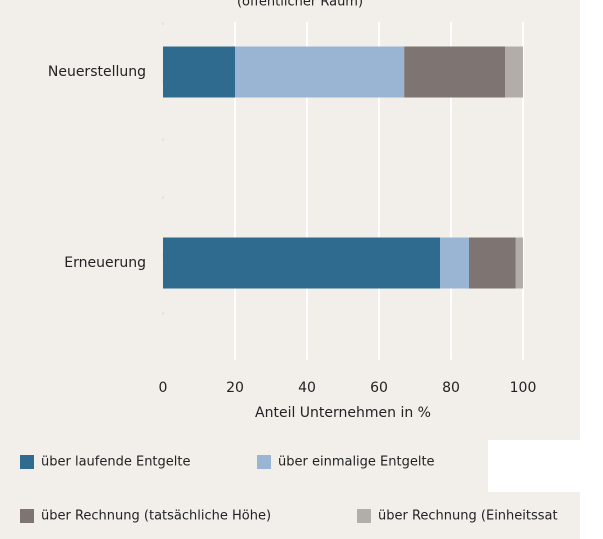 The height and width of the screenshot is (539, 603). Describe the element at coordinates (379, 388) in the screenshot. I see `x-tick-label: 60` at that location.